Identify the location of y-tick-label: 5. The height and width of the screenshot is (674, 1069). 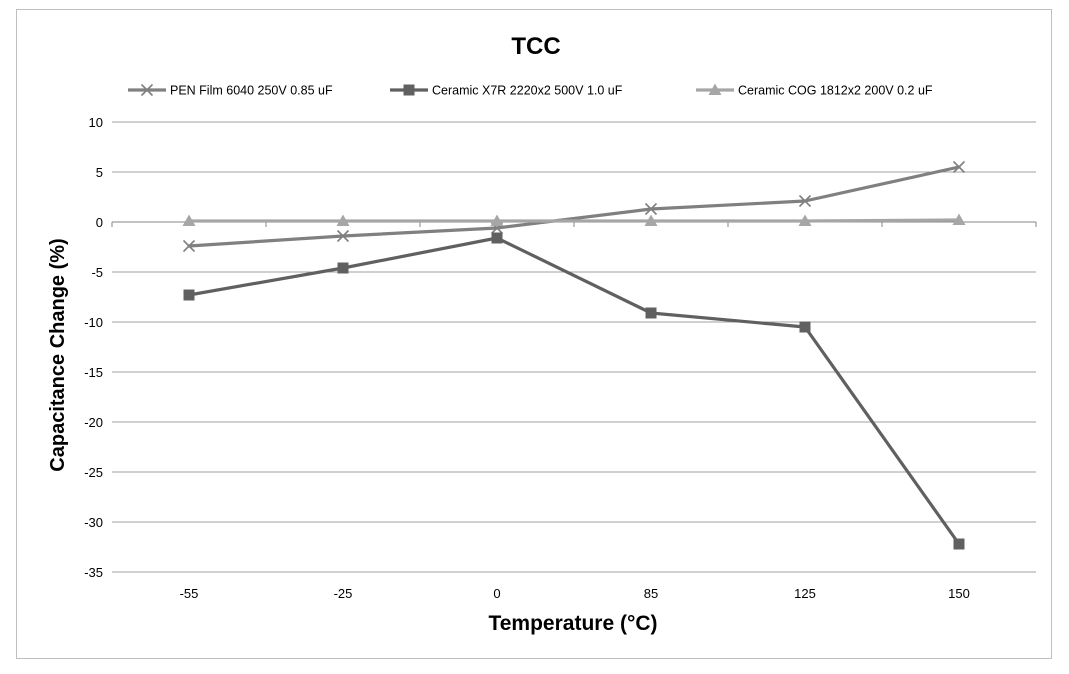
(99, 172).